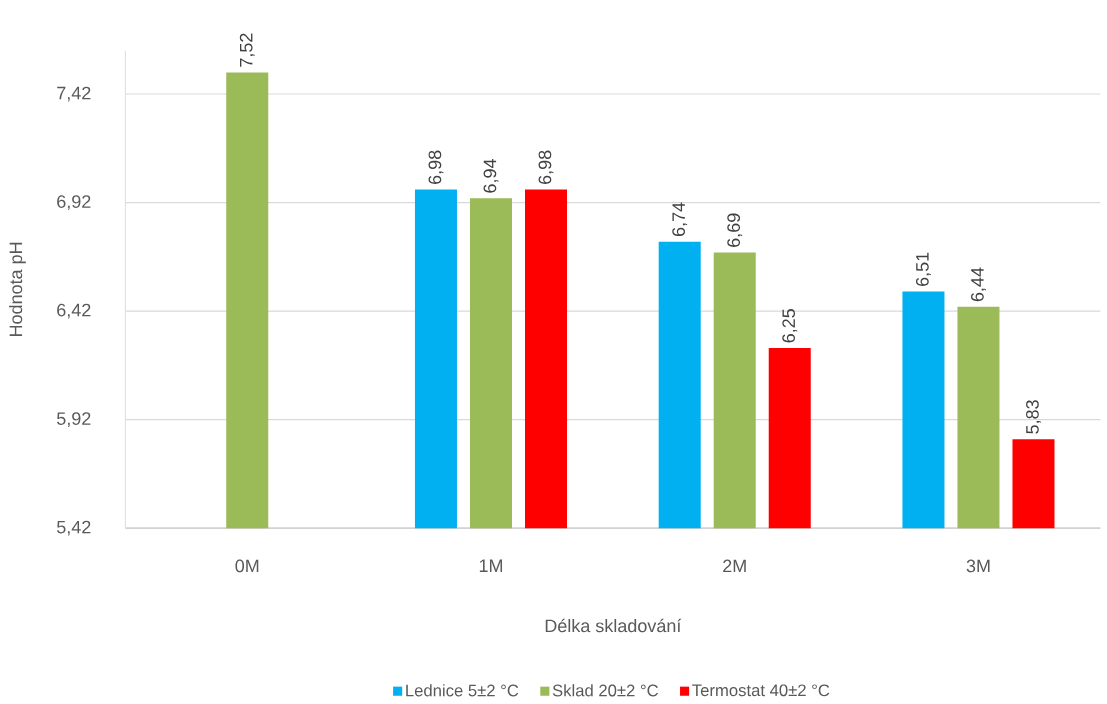  I want to click on x-tick-label: 3M, so click(978, 566).